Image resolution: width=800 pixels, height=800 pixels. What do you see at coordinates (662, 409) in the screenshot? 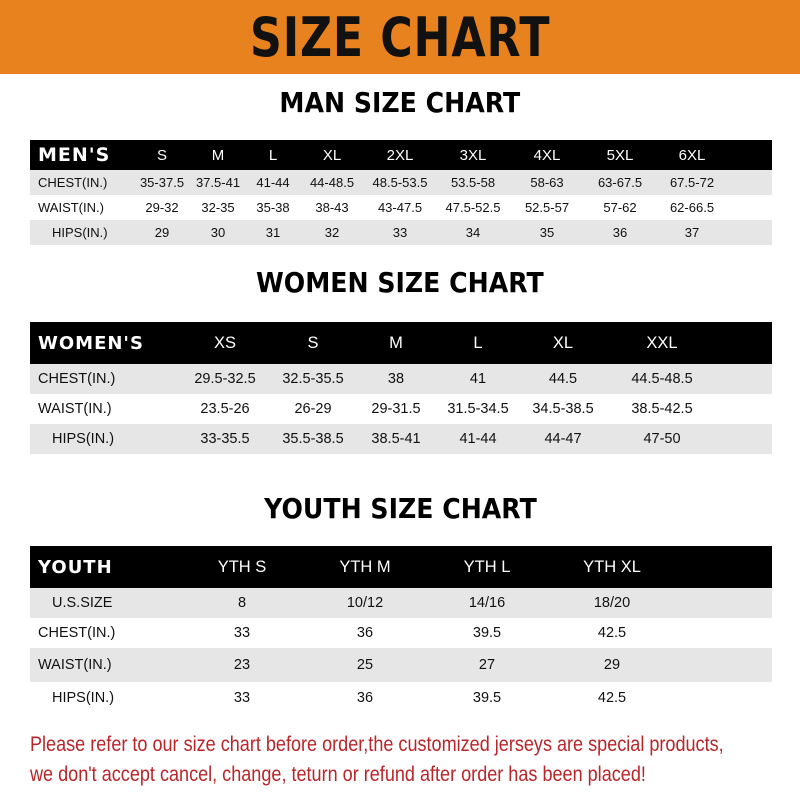
I see `table-cell: 38.5-42.5` at bounding box center [662, 409].